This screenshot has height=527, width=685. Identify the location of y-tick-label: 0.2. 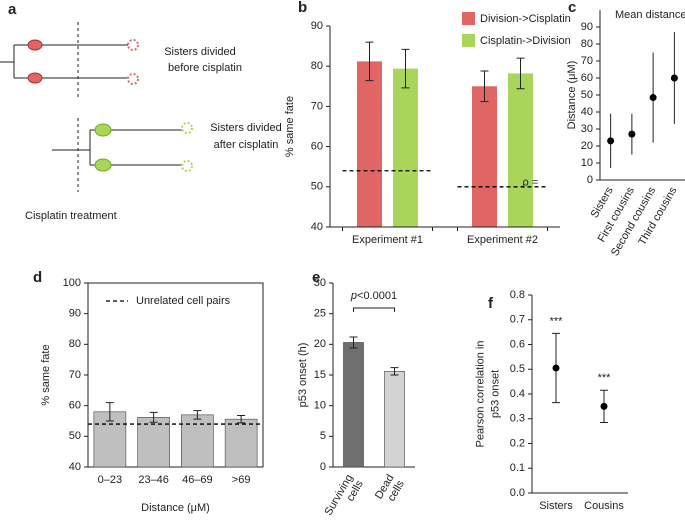
(517, 443).